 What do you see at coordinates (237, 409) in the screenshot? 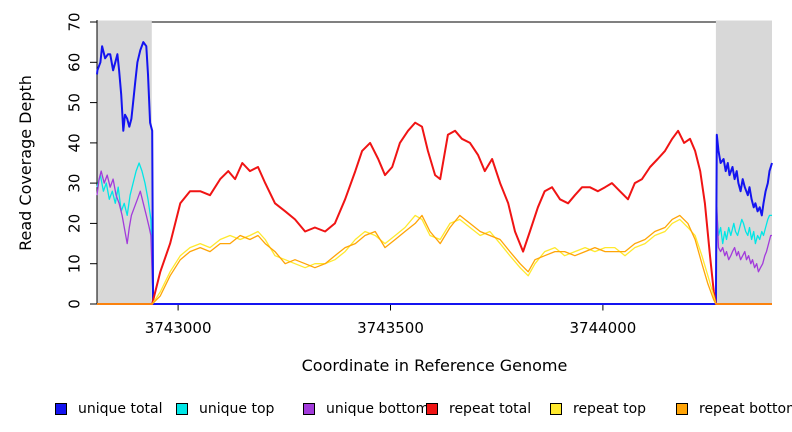
I see `legend-label: unique top` at bounding box center [237, 409].